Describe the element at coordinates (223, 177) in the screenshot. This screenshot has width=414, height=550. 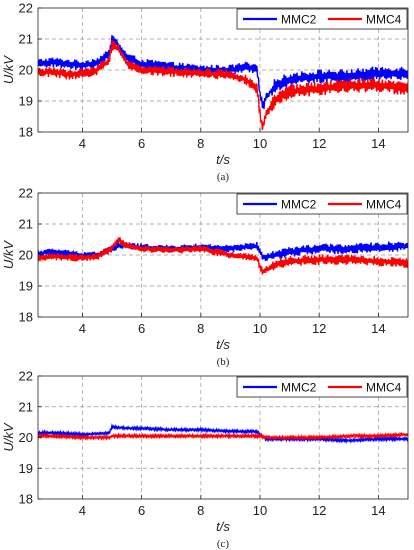
I see `panel-caption: (a)` at that location.